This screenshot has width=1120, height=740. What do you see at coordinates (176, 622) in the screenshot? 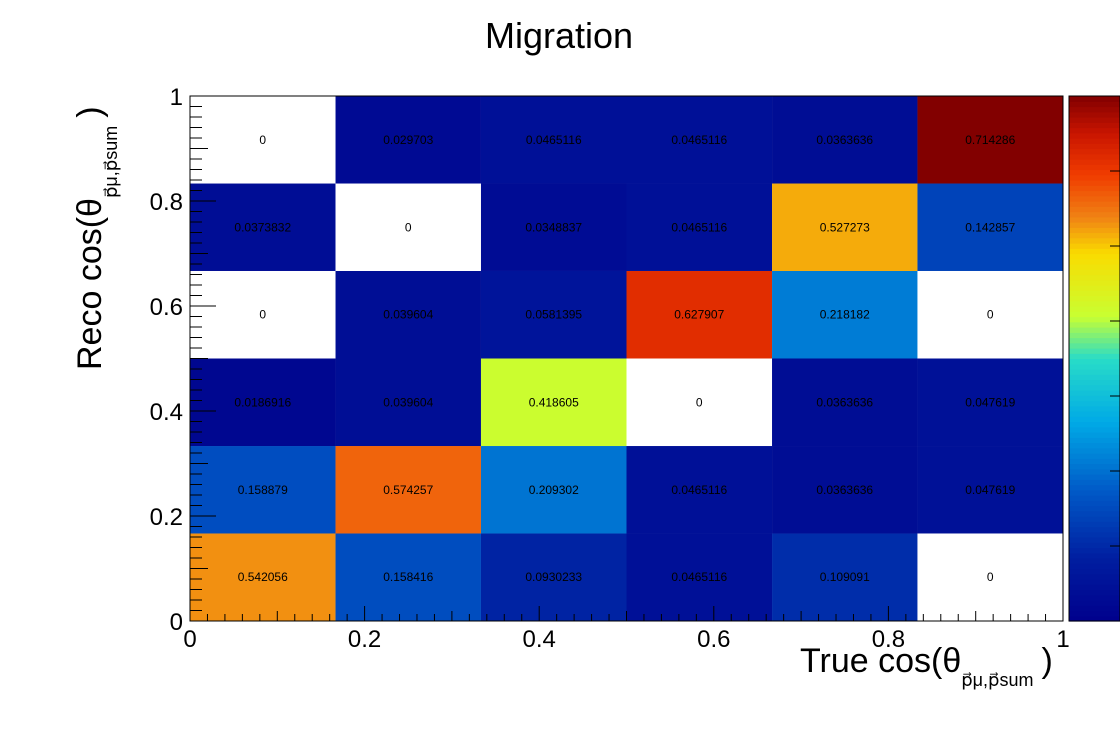
I see `y-tick-label: 0` at bounding box center [176, 622].